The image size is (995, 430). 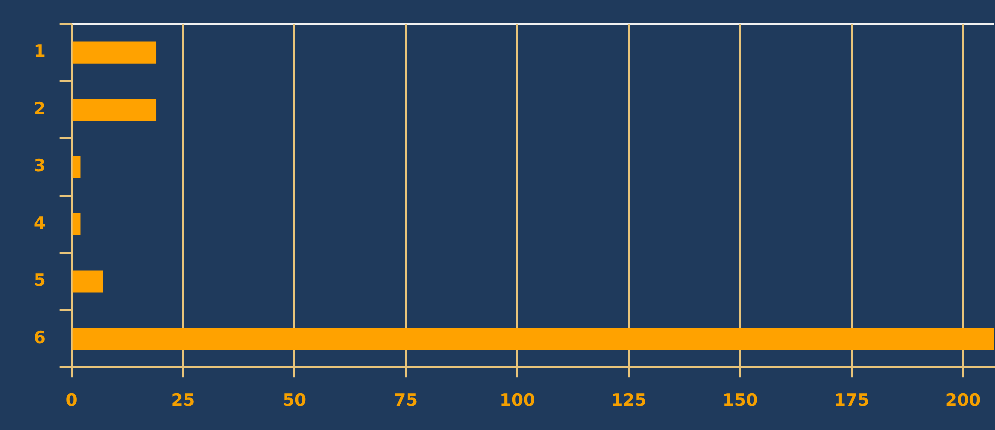 What do you see at coordinates (40, 52) in the screenshot?
I see `y-tick-label: 1` at bounding box center [40, 52].